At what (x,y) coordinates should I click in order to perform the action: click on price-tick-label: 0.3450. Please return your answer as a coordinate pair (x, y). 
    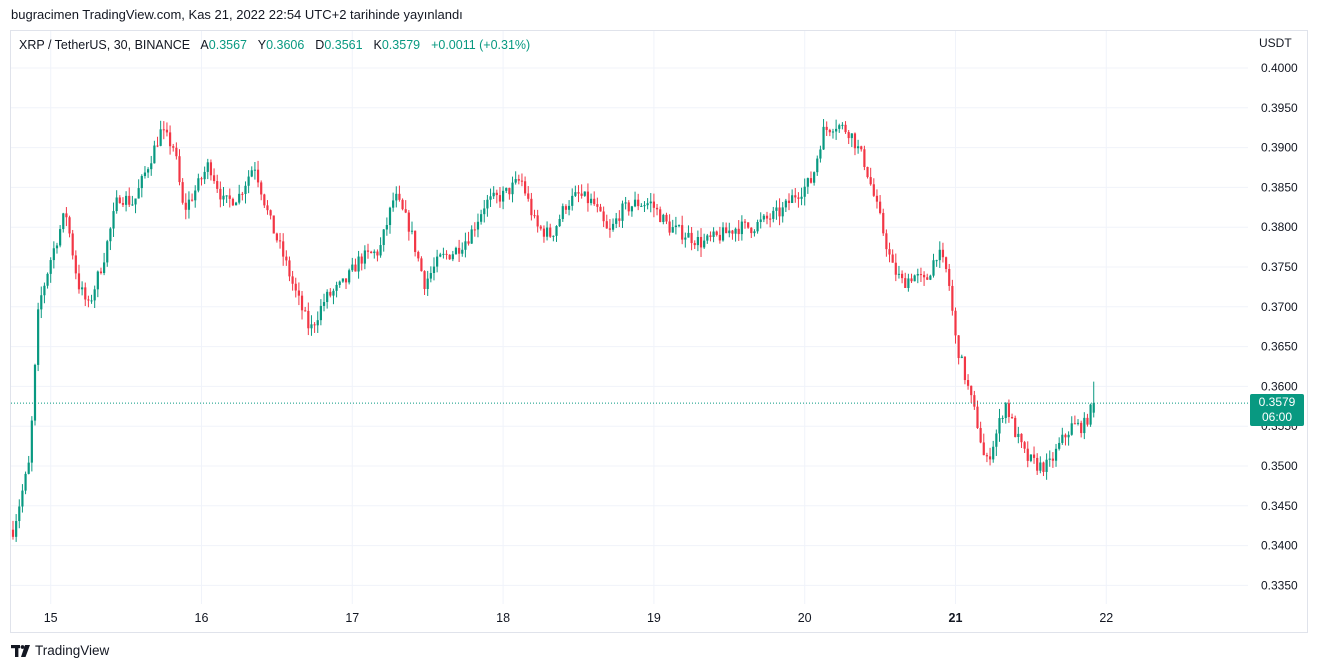
    Looking at the image, I should click on (1279, 506).